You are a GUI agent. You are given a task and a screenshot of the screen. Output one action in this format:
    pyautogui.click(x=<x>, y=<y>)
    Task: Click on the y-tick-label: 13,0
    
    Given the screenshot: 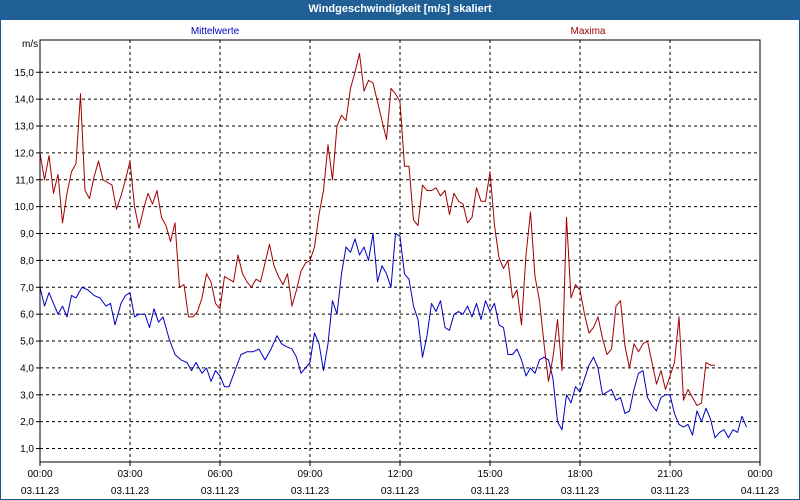 What is the action you would take?
    pyautogui.click(x=25, y=127)
    